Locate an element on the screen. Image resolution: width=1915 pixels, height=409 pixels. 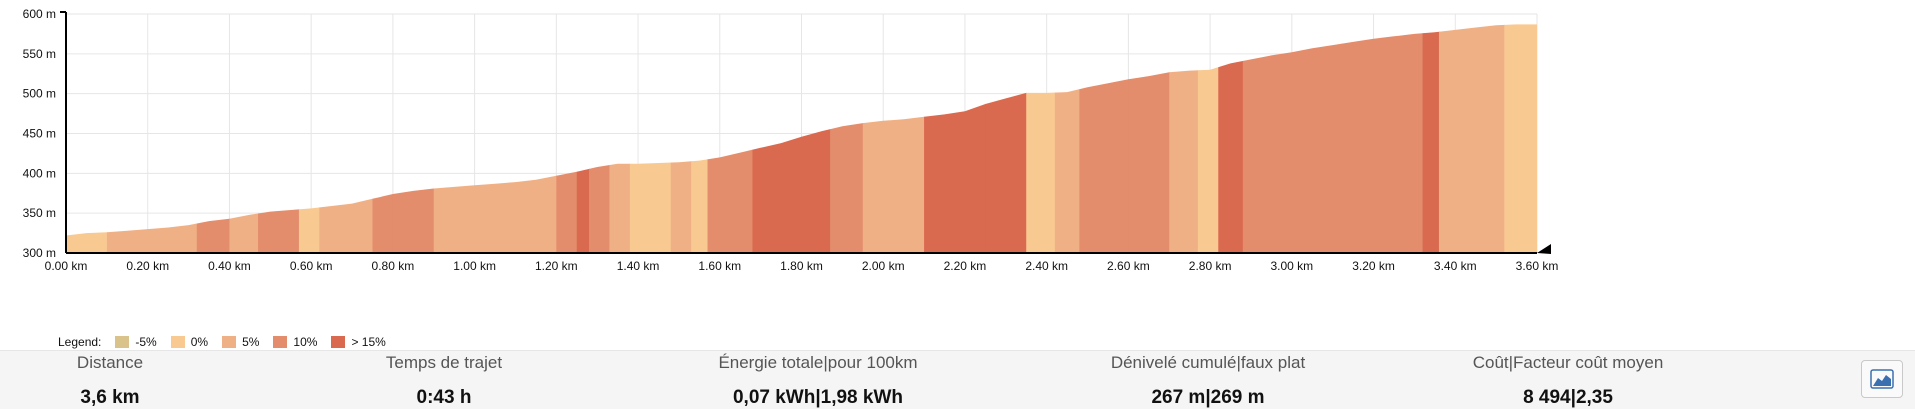
legend: Legend: -5% 0% 5% 10% > 15% is located at coordinates (229, 342).